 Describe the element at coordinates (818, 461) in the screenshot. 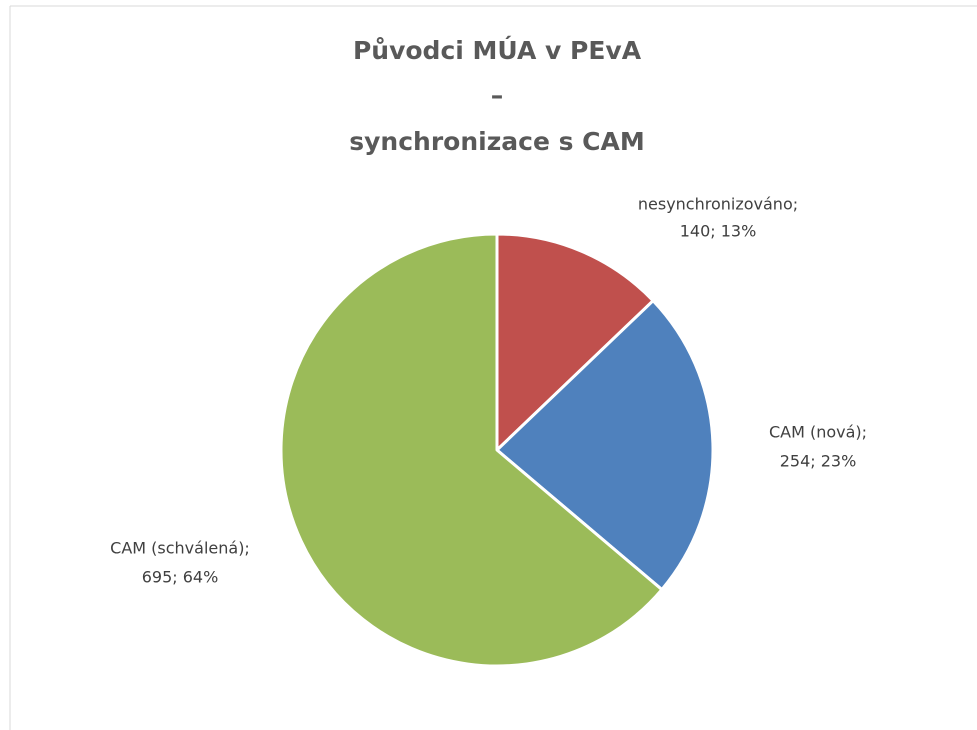

I see `data-label-value: 254; 23%` at that location.